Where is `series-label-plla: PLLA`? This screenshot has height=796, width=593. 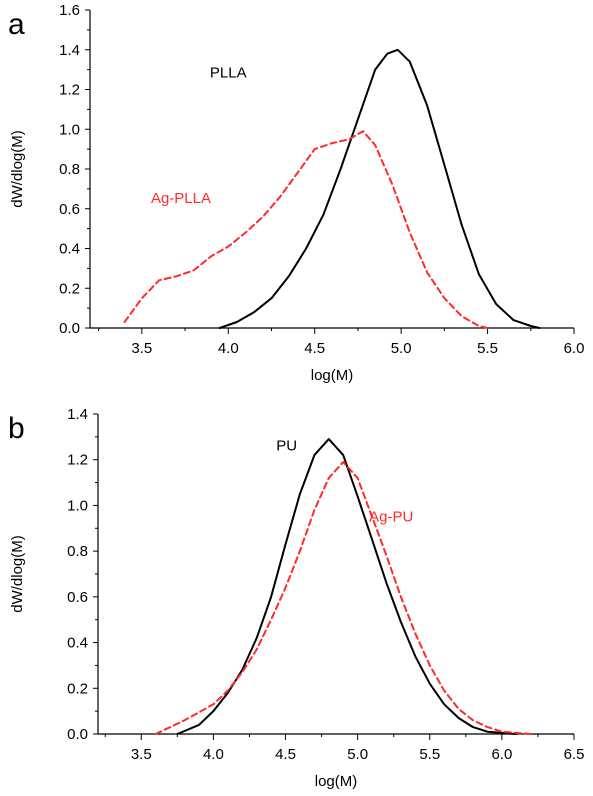 series-label-plla: PLLA is located at coordinates (228, 73).